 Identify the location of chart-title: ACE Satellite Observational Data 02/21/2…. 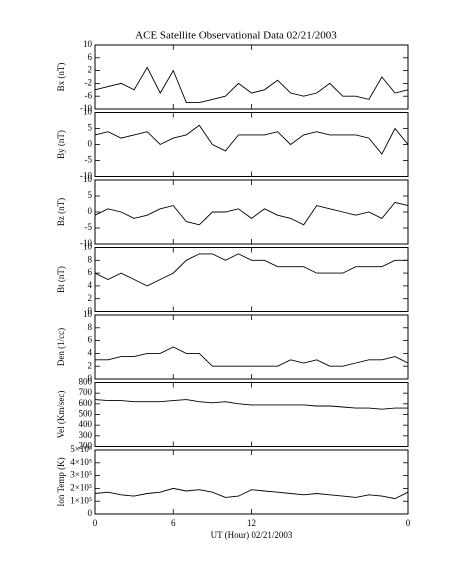
(236, 36).